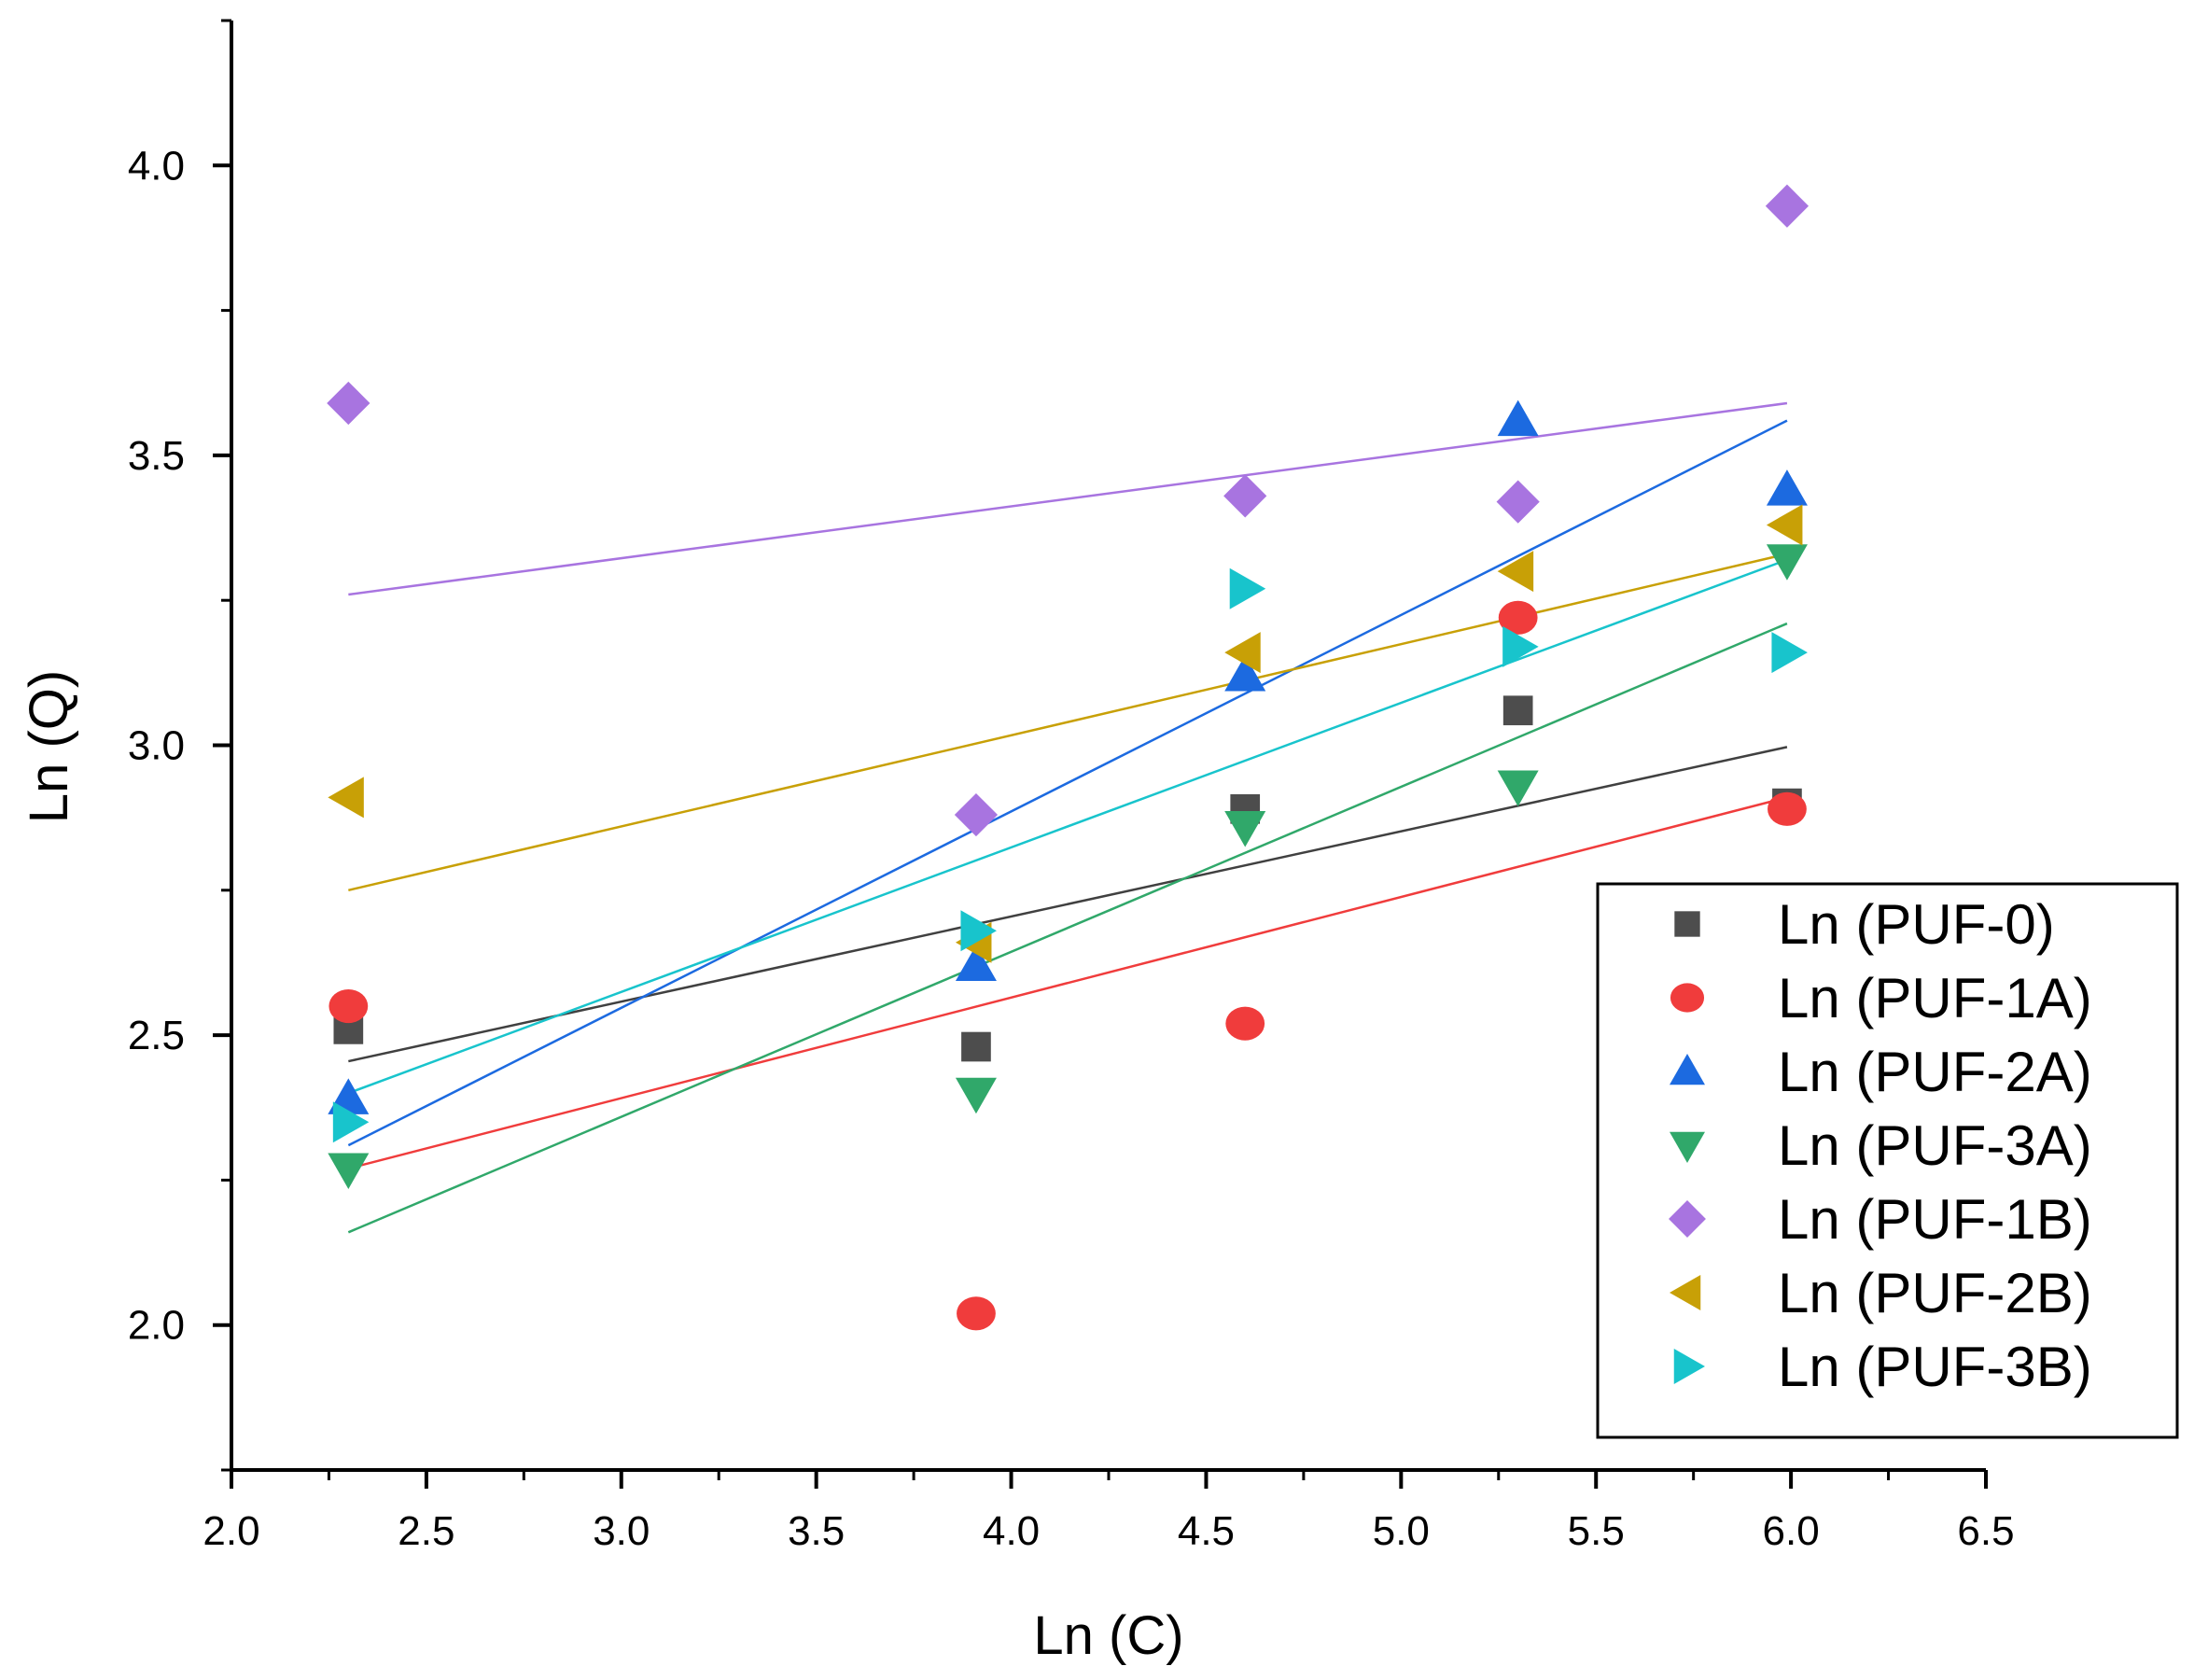 The image size is (2194, 1680). Describe the element at coordinates (1935, 1145) in the screenshot. I see `legend-label: Ln (PUF-3A)` at that location.